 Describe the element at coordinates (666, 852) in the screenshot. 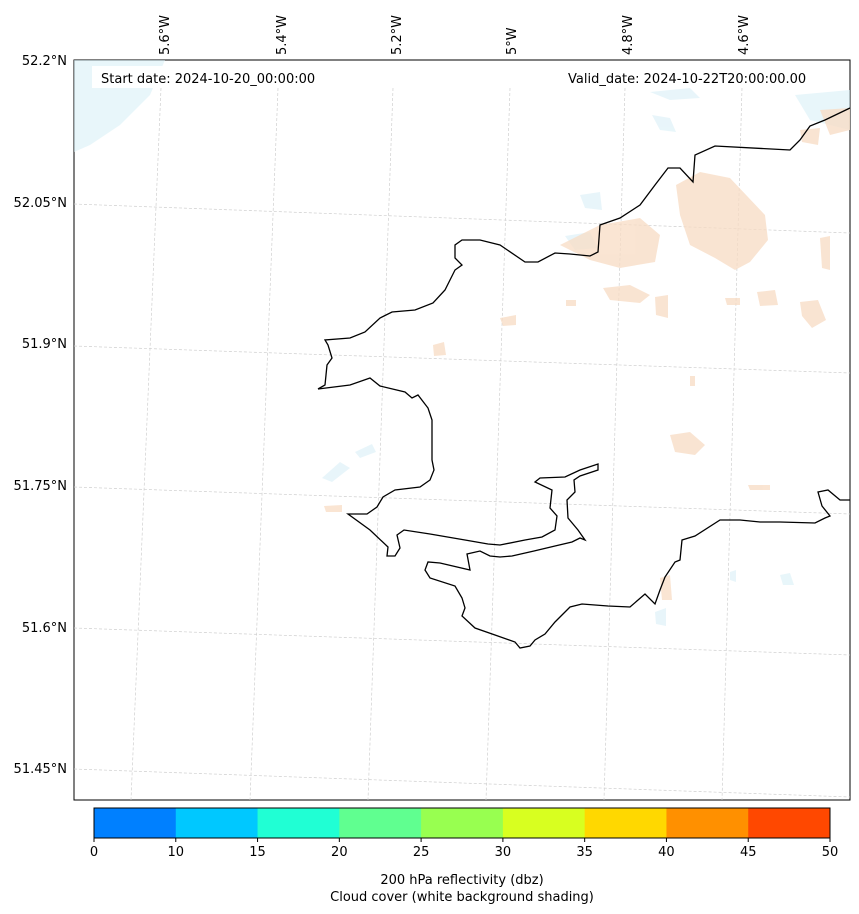

I see `colorbar-tick-label: 40` at that location.